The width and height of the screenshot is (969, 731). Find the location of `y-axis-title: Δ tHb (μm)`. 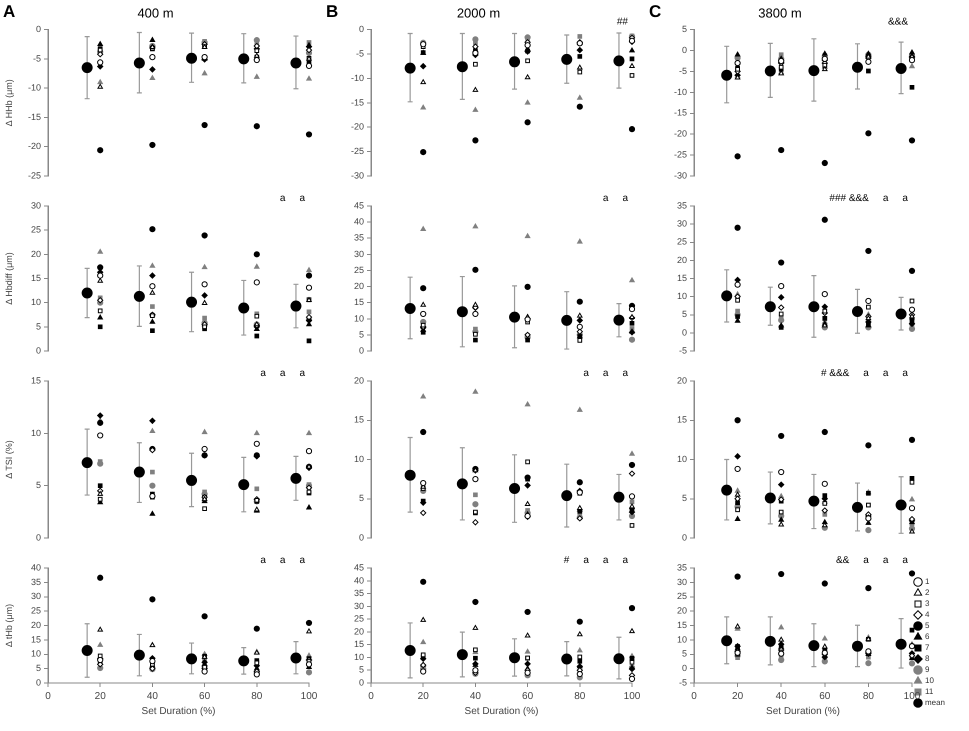

y-axis-title: Δ tHb (μm) is located at coordinates (9, 626).